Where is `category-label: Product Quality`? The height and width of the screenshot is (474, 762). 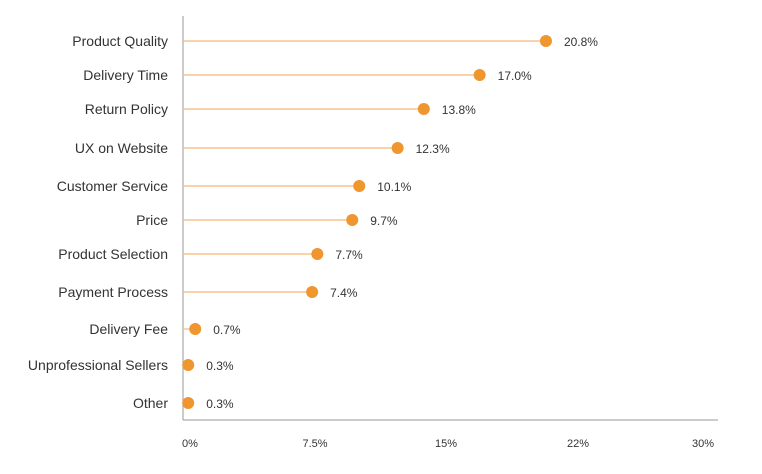 category-label: Product Quality is located at coordinates (120, 41).